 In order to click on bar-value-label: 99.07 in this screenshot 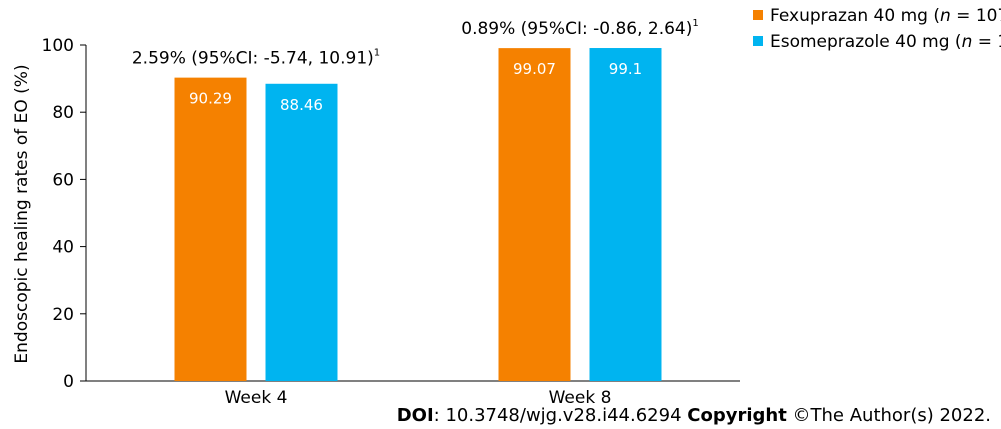, I will do `click(534, 69)`.